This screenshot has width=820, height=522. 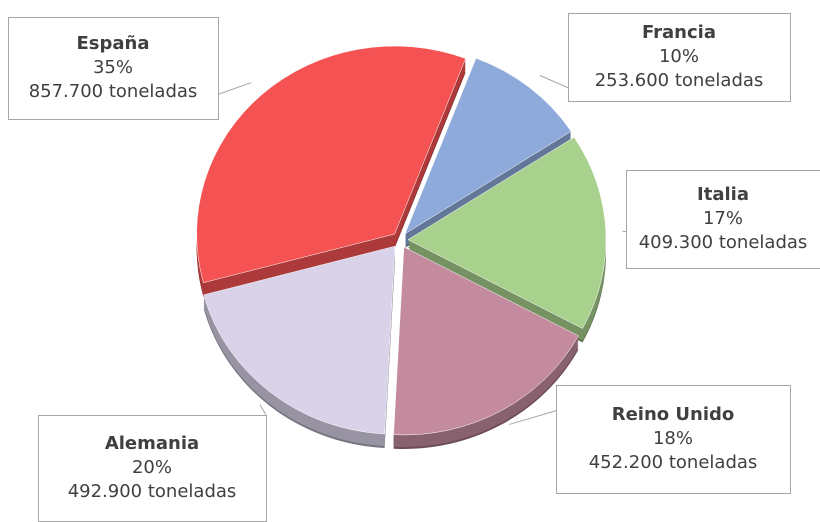 I want to click on label-percent: 20%, so click(x=152, y=467).